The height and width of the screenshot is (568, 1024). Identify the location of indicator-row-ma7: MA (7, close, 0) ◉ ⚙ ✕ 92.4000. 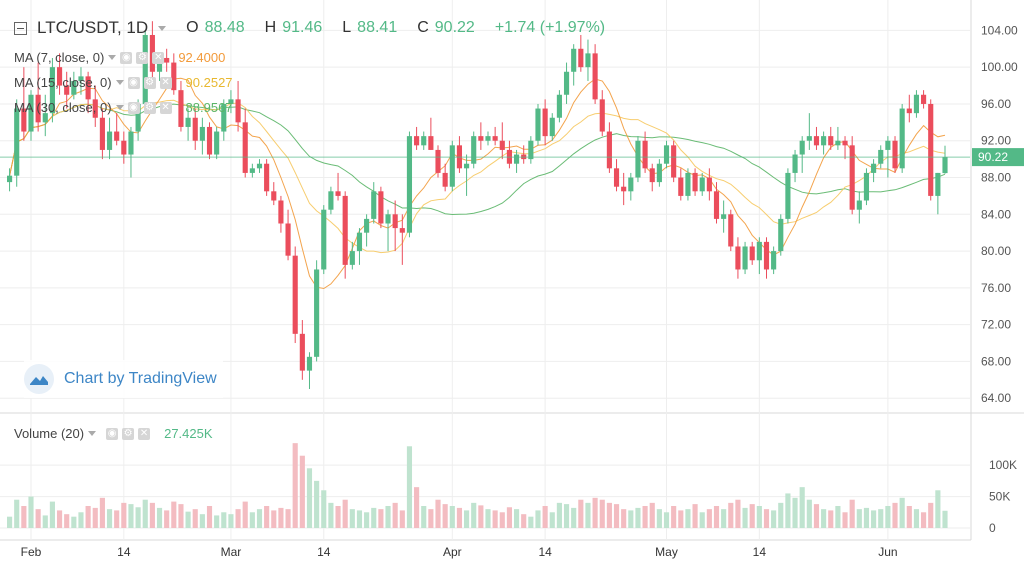
(119, 57).